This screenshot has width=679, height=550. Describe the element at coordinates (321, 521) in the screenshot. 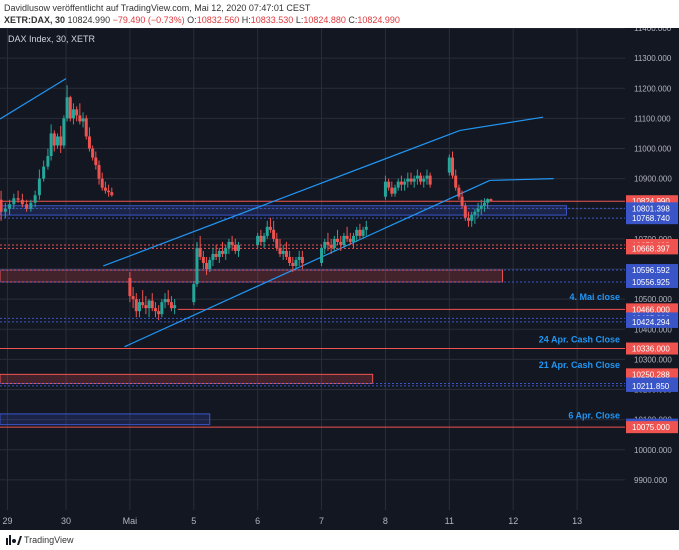

I see `x-tick-label: 7` at that location.